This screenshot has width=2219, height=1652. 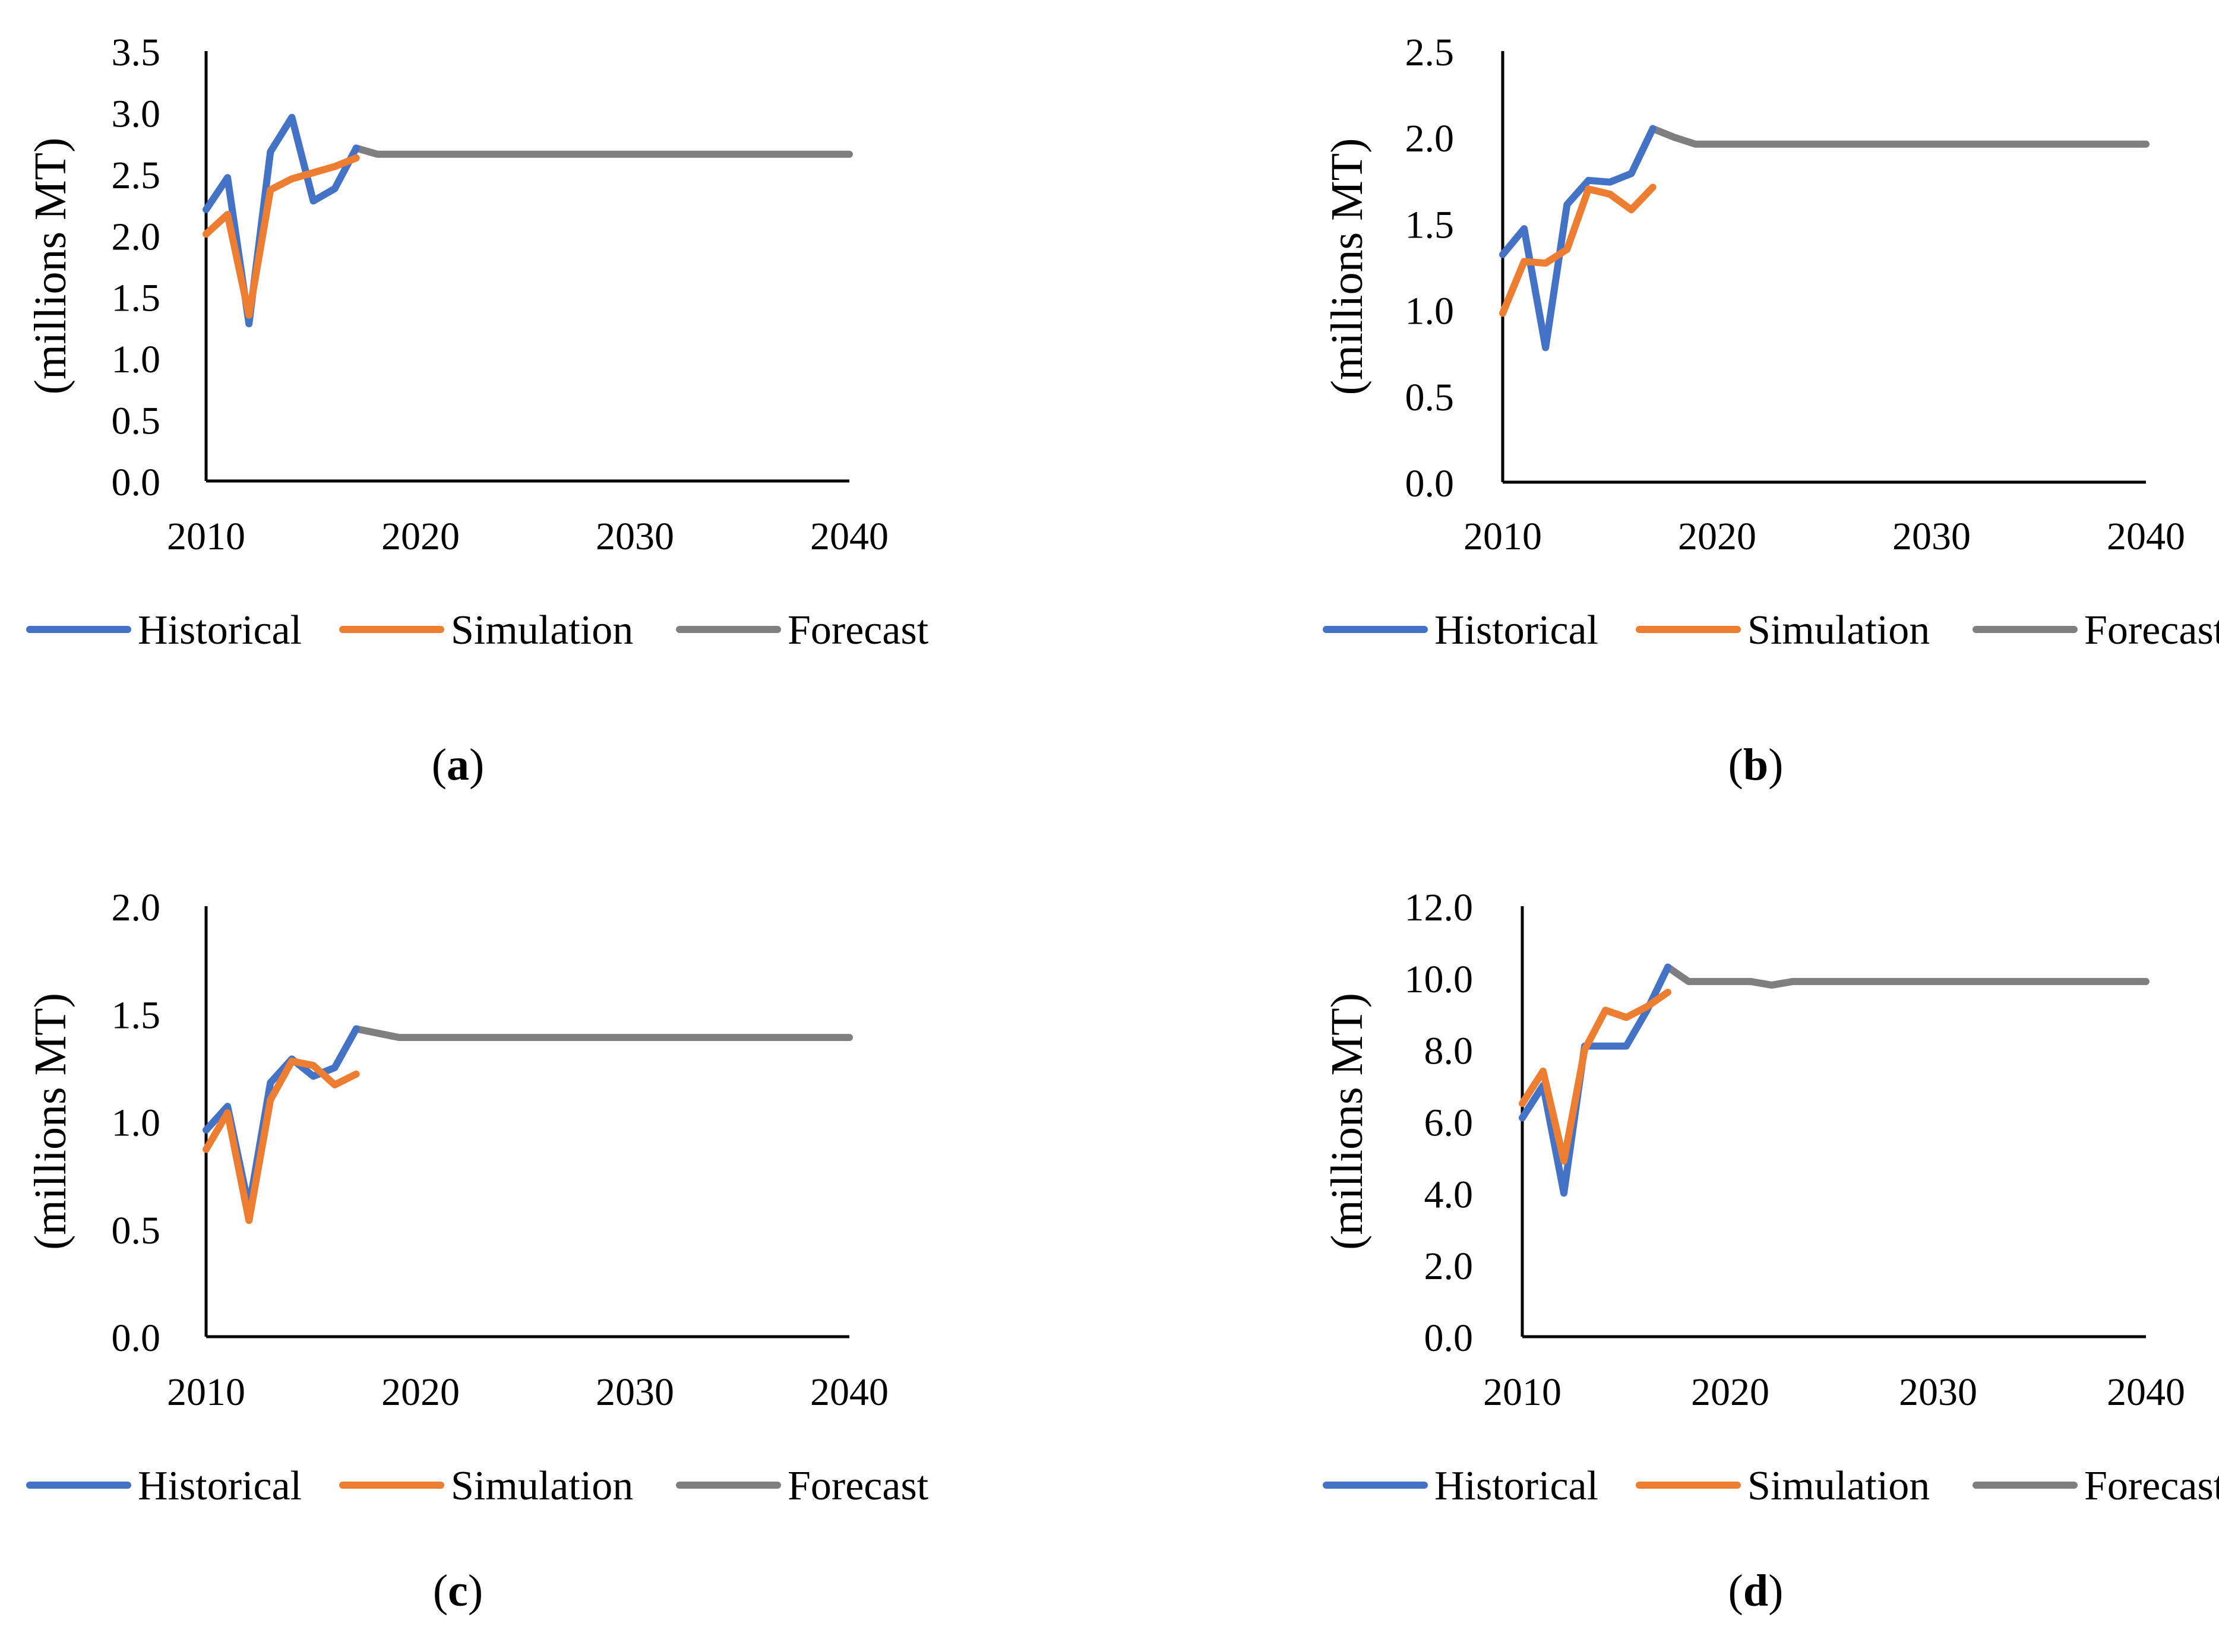 I want to click on panel-label-c: (c), so click(x=457, y=1591).